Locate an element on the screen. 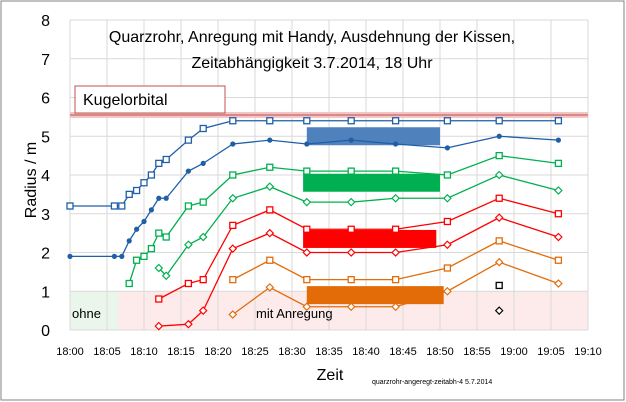 The height and width of the screenshot is (402, 626). y-axis-label: Radius / m is located at coordinates (31, 180).